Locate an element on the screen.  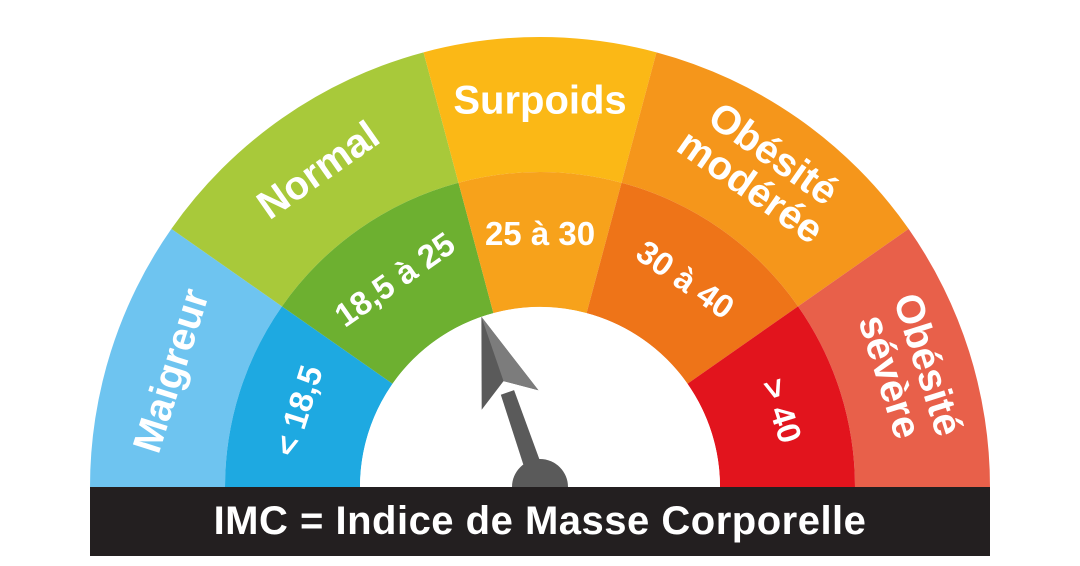
category-name-2: Surpoids is located at coordinates (539, 101).